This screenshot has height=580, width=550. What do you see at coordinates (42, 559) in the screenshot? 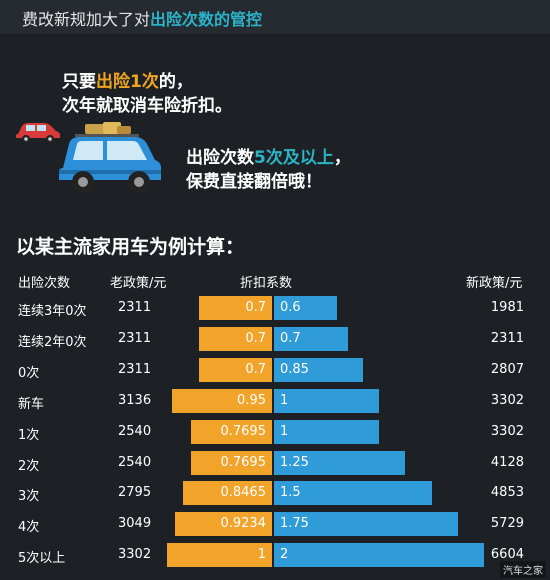
I see `row-claim-label: 5次以上` at bounding box center [42, 559].